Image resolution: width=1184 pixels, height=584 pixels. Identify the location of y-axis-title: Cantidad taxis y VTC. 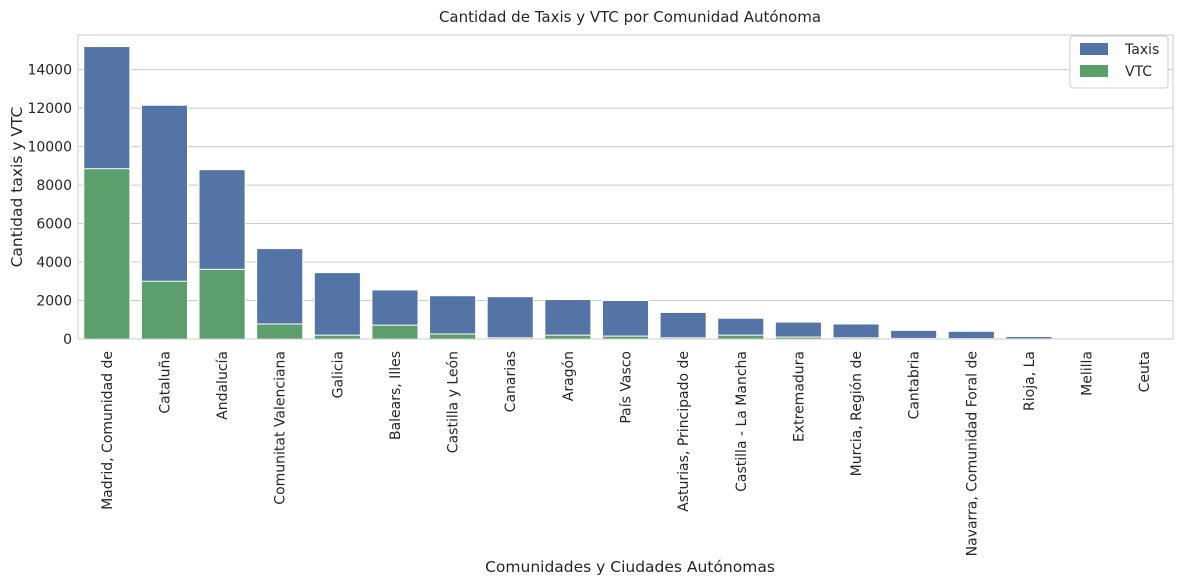
(17, 187).